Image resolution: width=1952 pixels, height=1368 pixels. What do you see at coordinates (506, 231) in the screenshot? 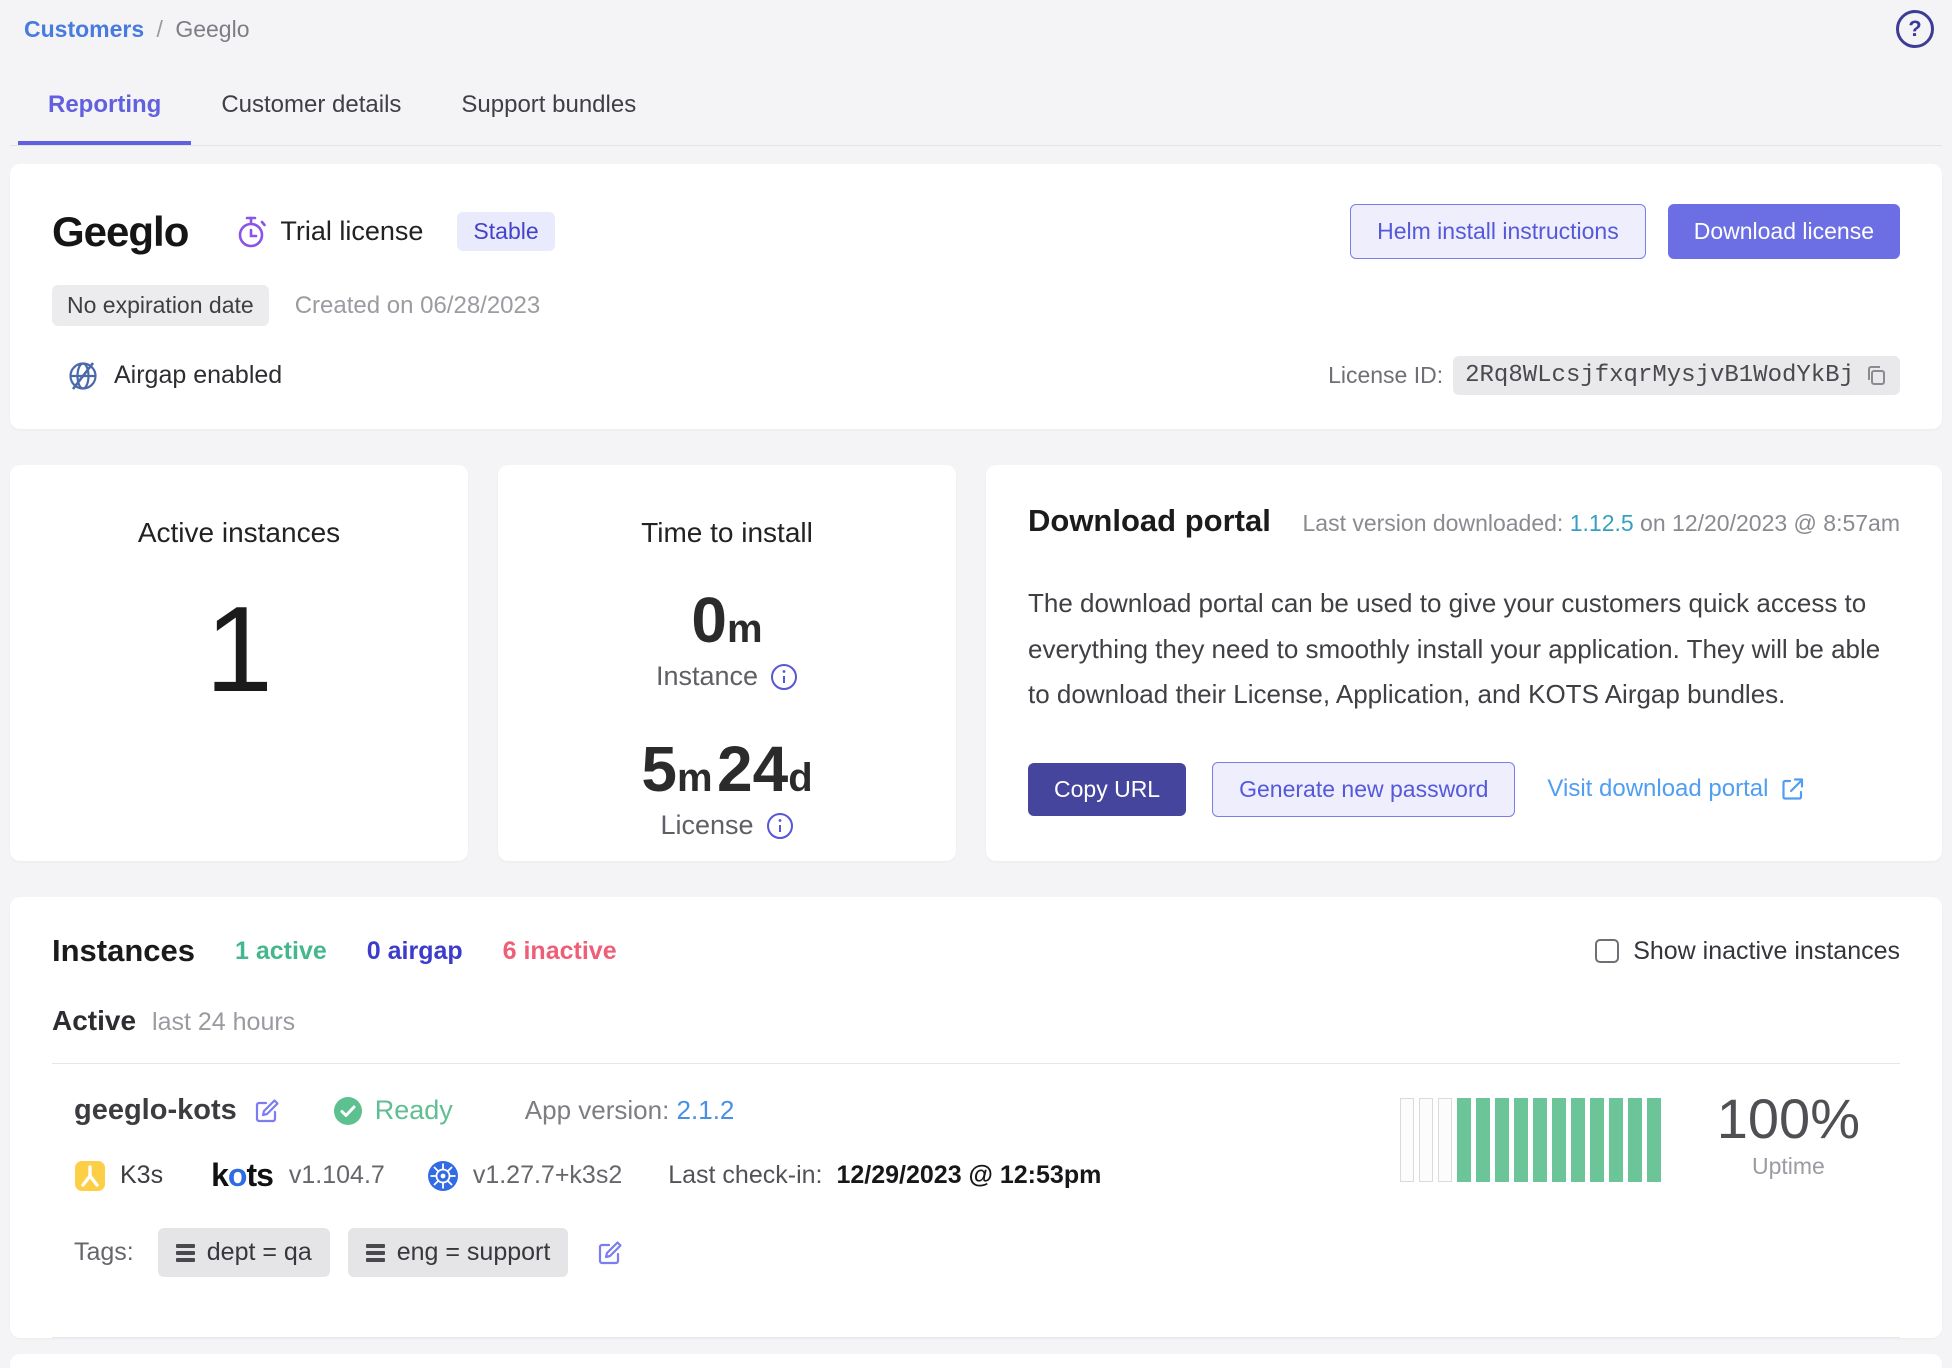
I see `channel-badge: Stable` at bounding box center [506, 231].